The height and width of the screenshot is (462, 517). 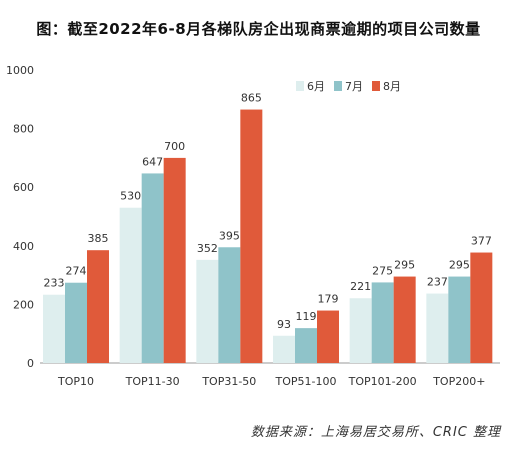 What do you see at coordinates (284, 324) in the screenshot?
I see `data-label: 93` at bounding box center [284, 324].